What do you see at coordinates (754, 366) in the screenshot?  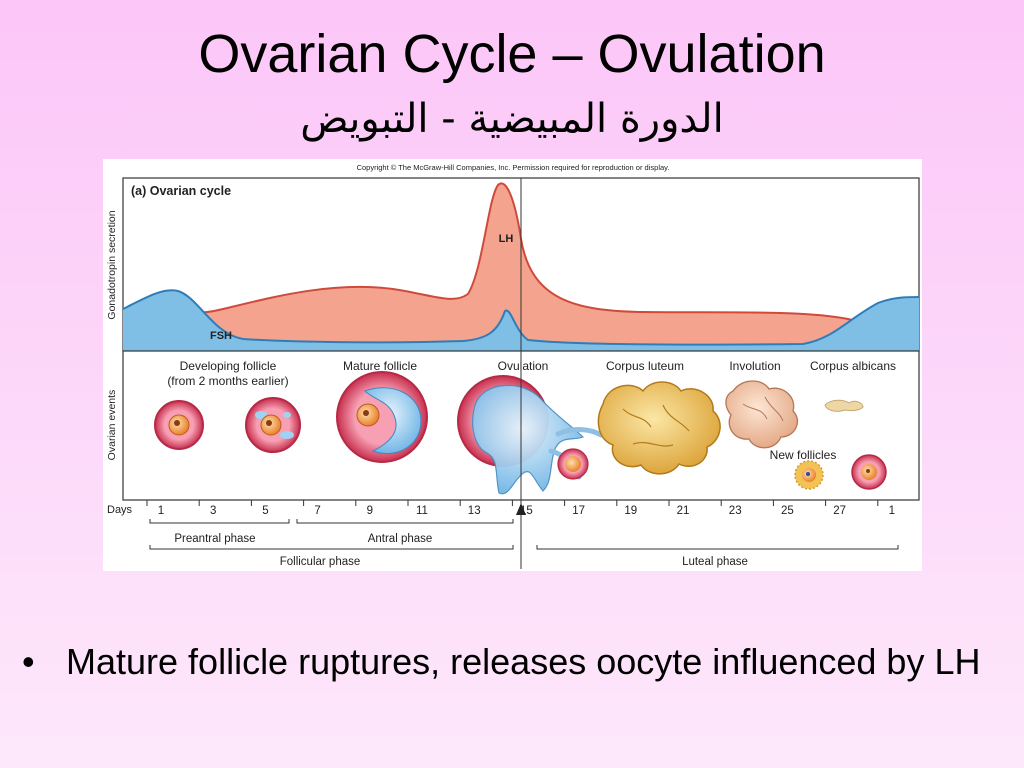 I see `label-involution: Involution` at bounding box center [754, 366].